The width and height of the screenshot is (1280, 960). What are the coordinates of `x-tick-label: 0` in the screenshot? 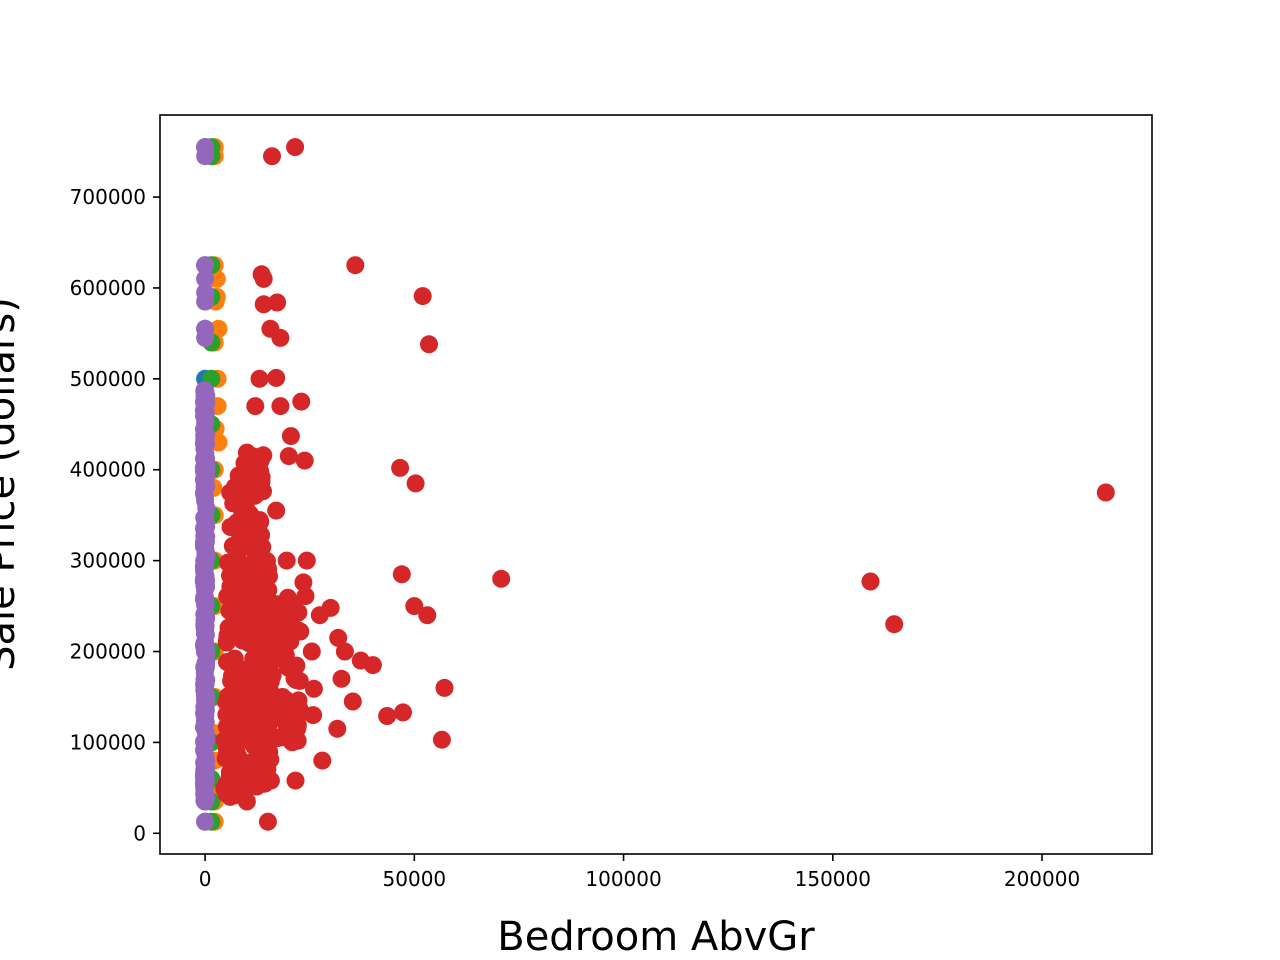 It's located at (205, 879).